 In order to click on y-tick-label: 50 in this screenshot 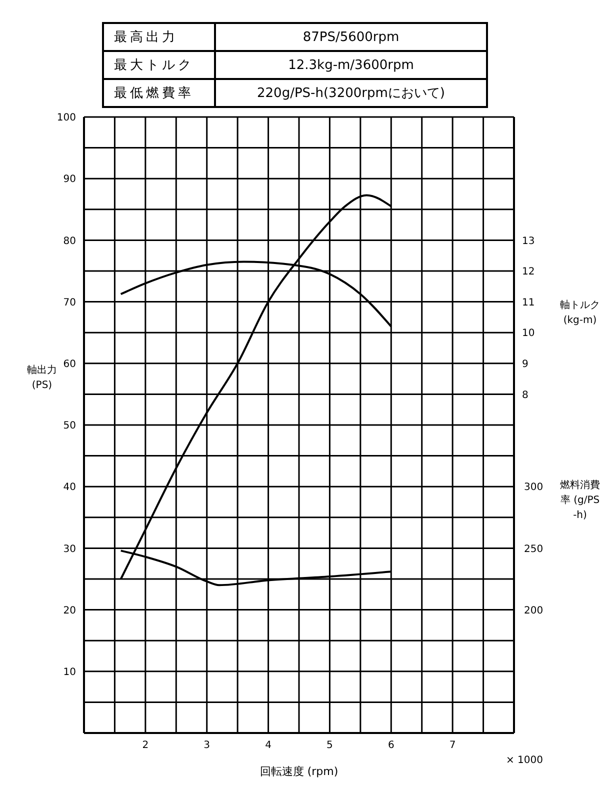, I will do `click(69, 426)`.